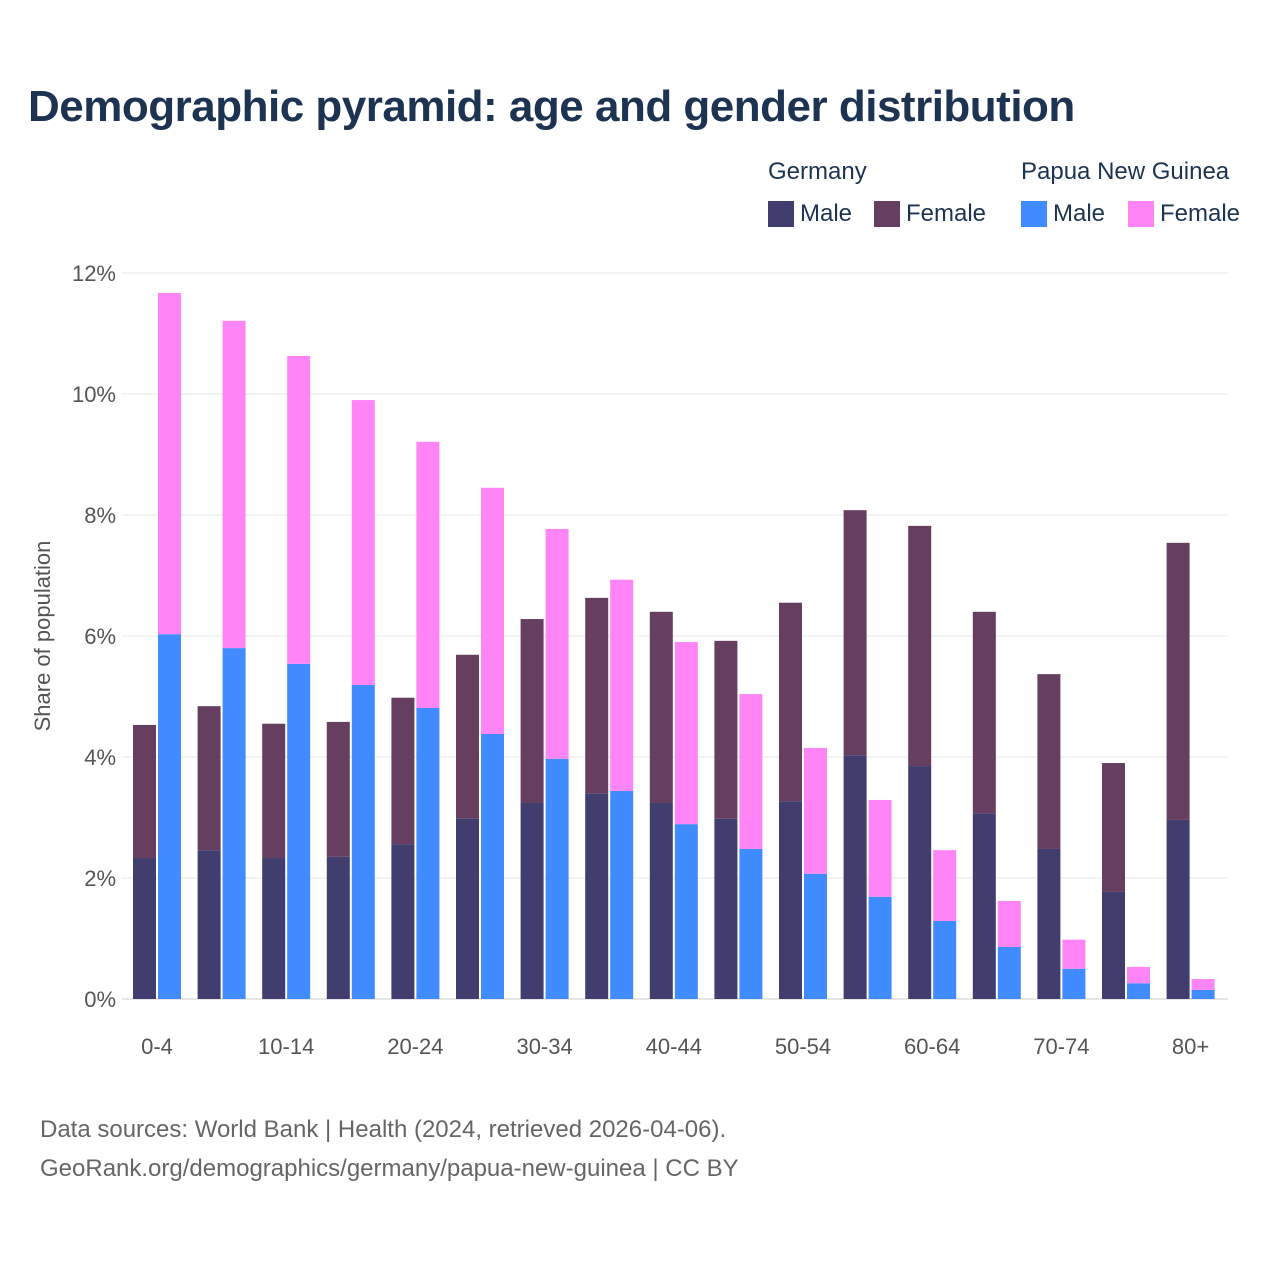 This screenshot has width=1280, height=1280. I want to click on legend-germany-male: Male, so click(810, 214).